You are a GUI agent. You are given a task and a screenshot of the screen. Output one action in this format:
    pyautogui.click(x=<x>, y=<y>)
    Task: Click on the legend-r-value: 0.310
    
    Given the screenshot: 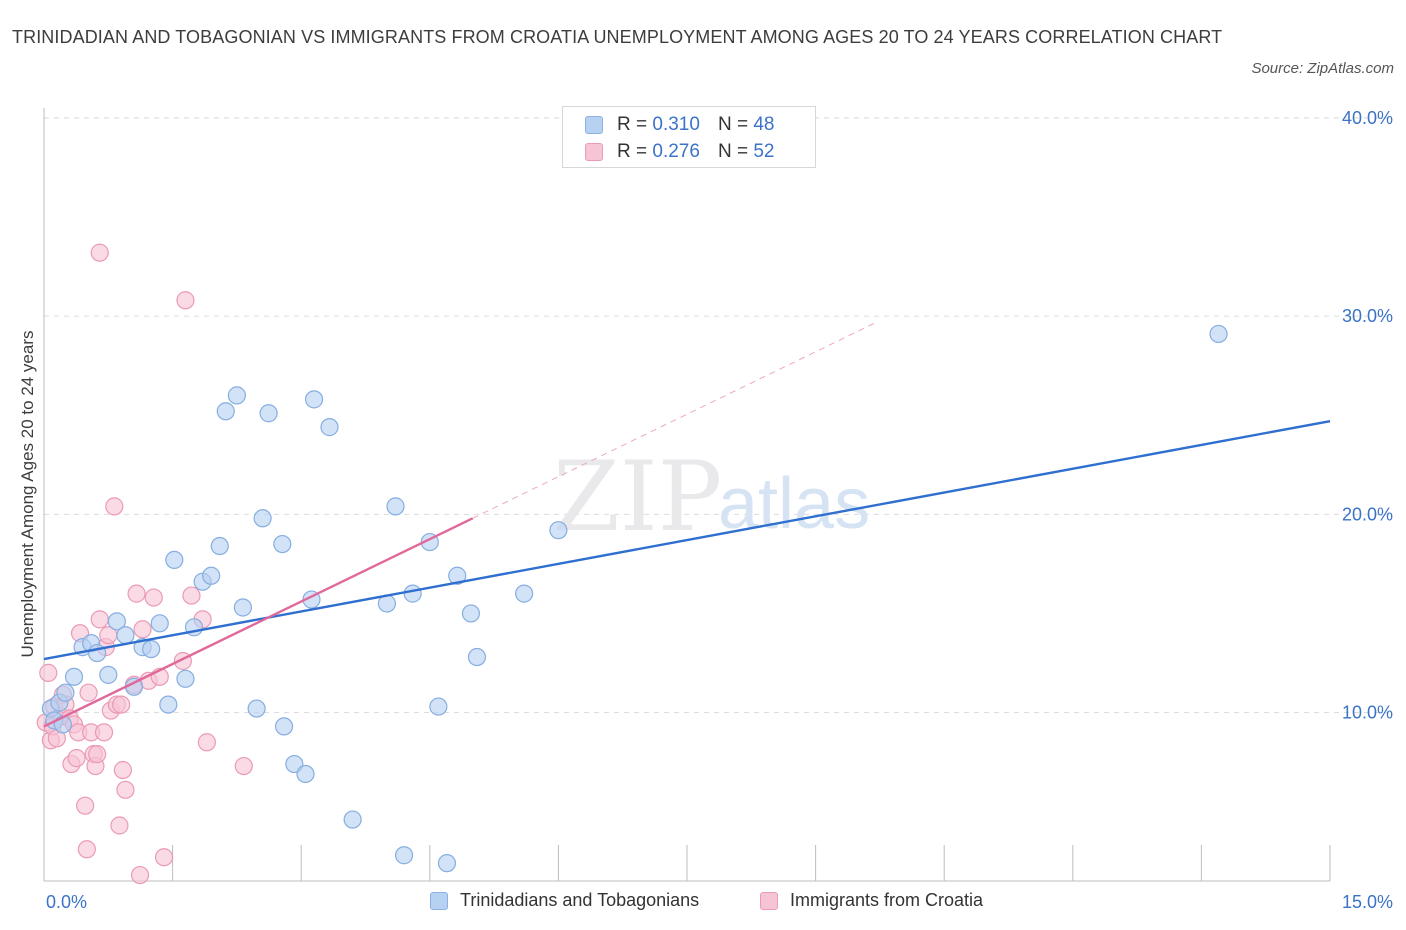 What is the action you would take?
    pyautogui.click(x=676, y=124)
    